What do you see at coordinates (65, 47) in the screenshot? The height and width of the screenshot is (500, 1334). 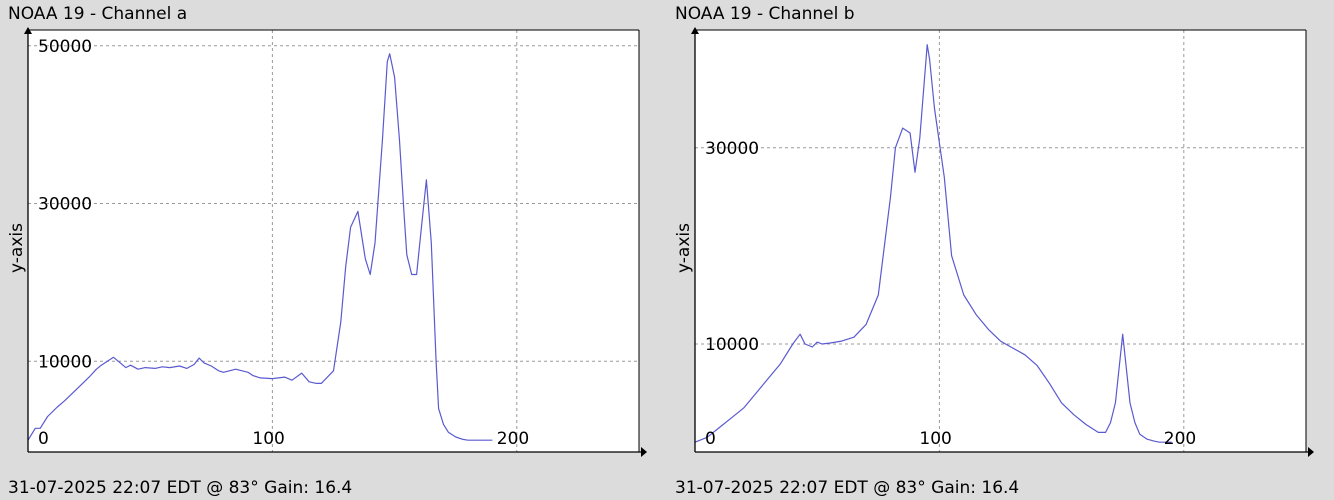 I see `y-tick-label: 50000` at bounding box center [65, 47].